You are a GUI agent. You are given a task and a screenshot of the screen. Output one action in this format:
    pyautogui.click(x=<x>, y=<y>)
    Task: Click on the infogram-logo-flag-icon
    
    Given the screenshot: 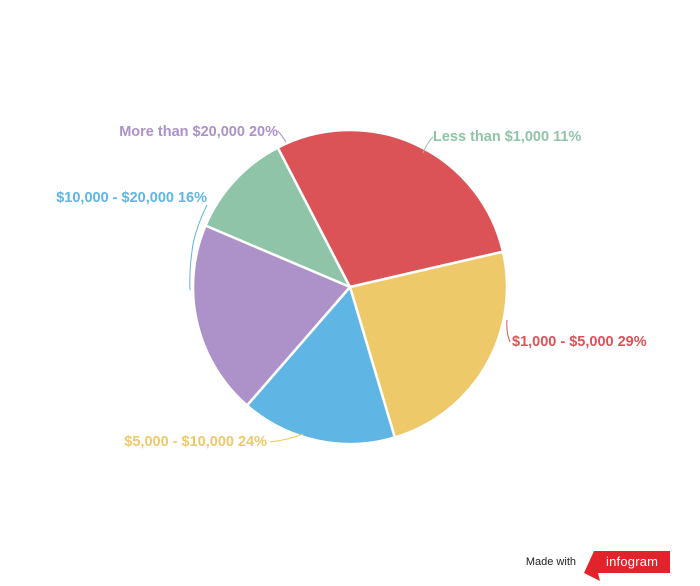 What is the action you would take?
    pyautogui.click(x=627, y=566)
    